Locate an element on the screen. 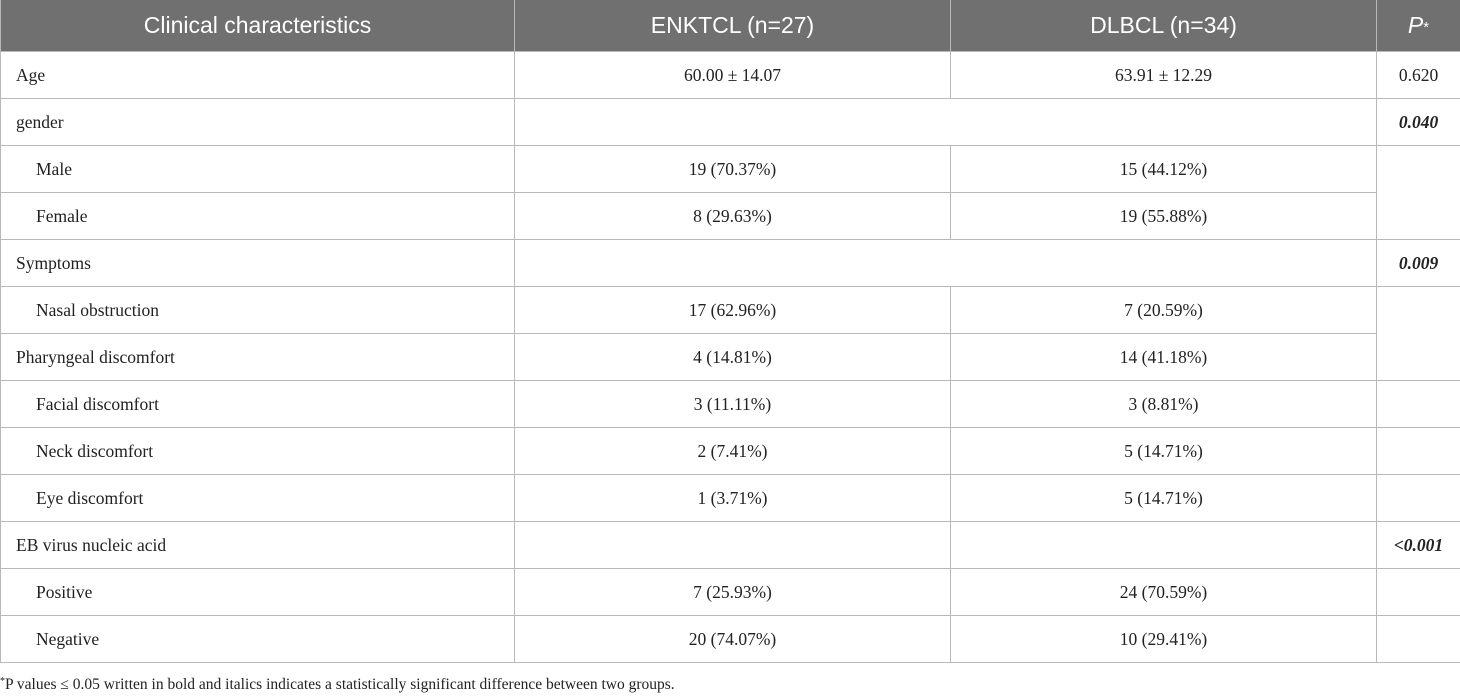  cell-enktcl: 3 (11.11%) is located at coordinates (732, 404).